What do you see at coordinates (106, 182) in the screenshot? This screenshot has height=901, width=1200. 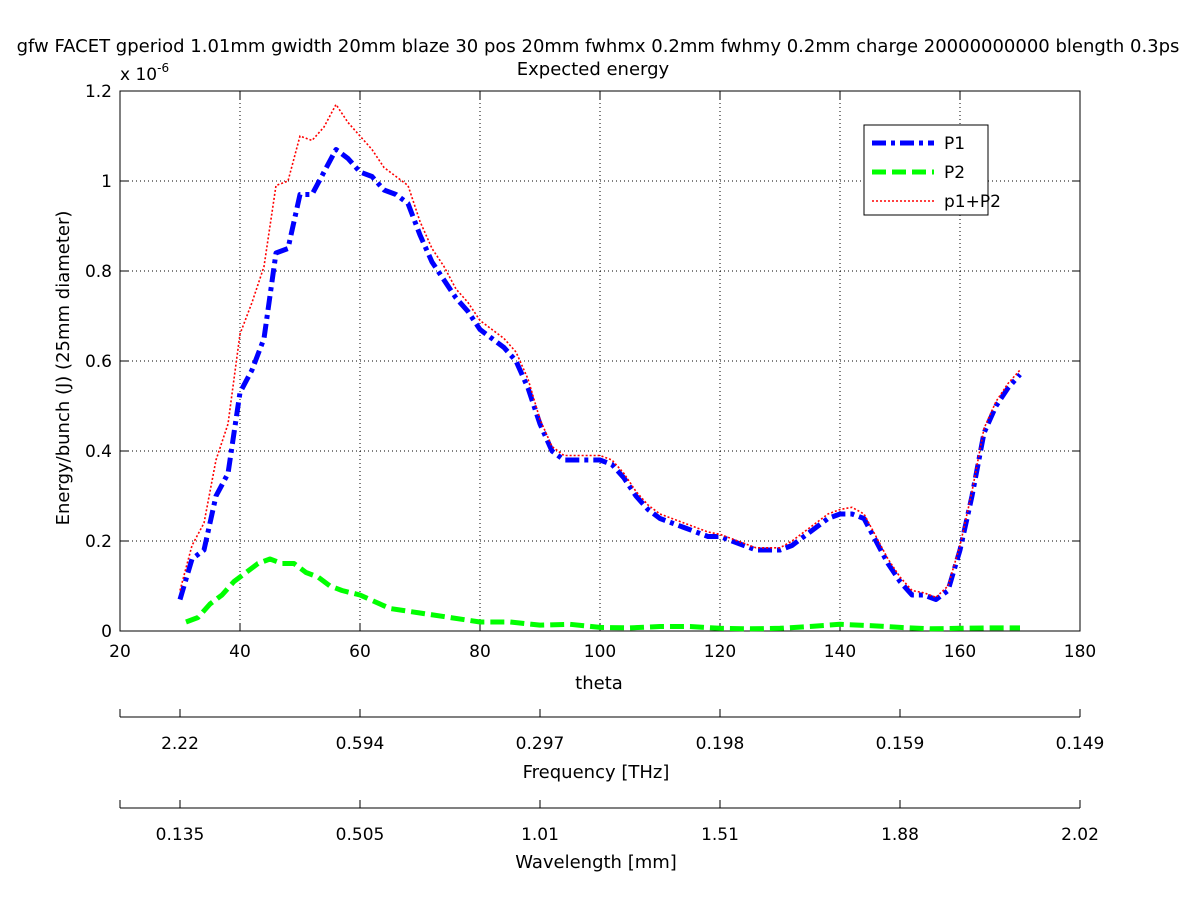 I see `y-tick-label: 1` at bounding box center [106, 182].